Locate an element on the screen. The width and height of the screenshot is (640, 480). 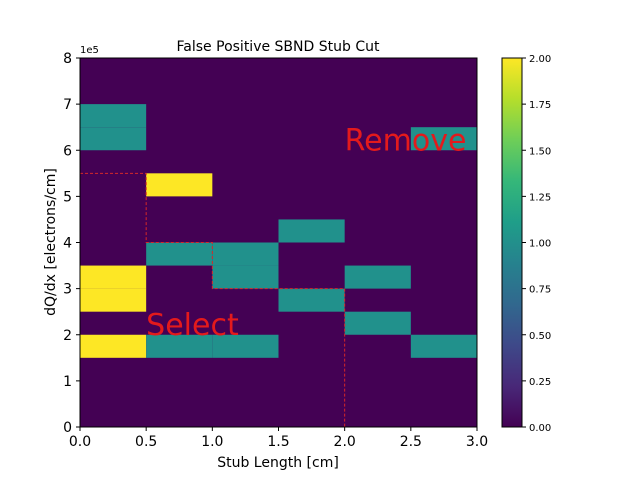
y-offset-label: 1e5 is located at coordinates (89, 50).